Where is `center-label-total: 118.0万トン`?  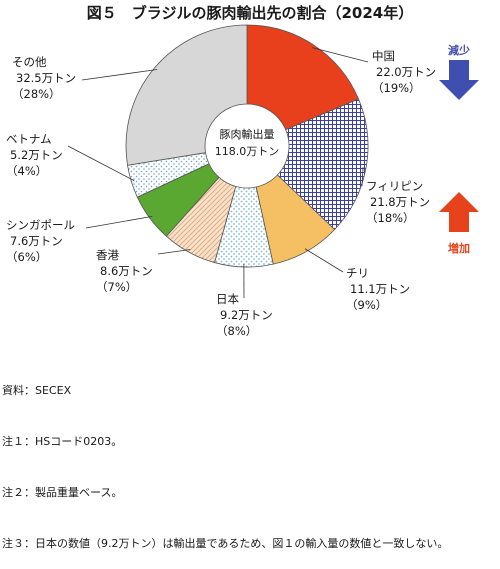
center-label-total: 118.0万トン is located at coordinates (247, 151).